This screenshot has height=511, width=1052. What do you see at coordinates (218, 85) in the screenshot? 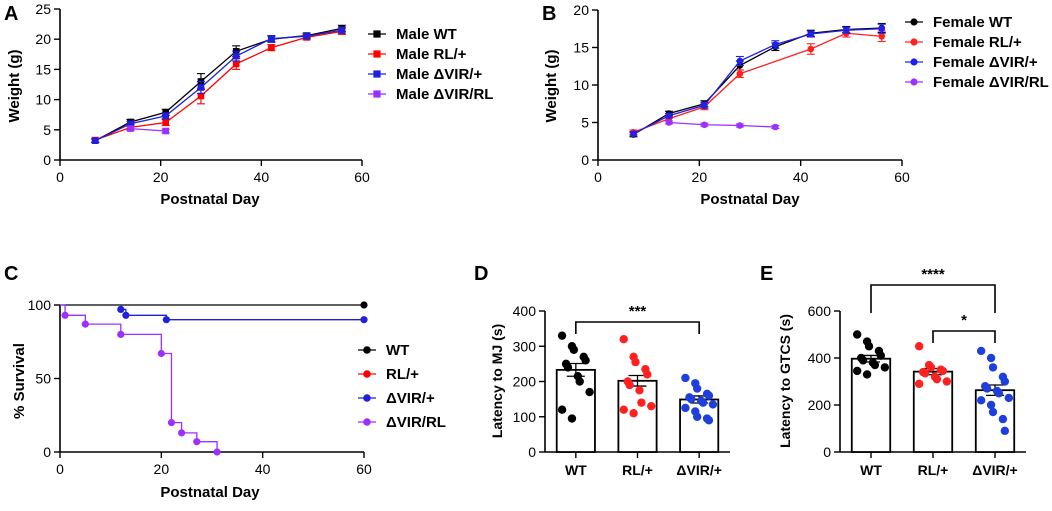
I see `series-line` at bounding box center [218, 85].